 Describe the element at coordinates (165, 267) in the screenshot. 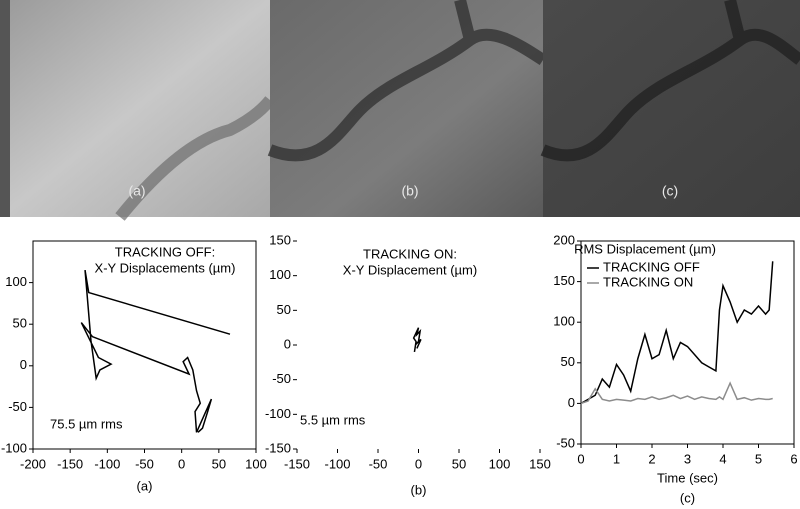

I see `chart-subtitle: X-Y Displacements (µm)` at that location.